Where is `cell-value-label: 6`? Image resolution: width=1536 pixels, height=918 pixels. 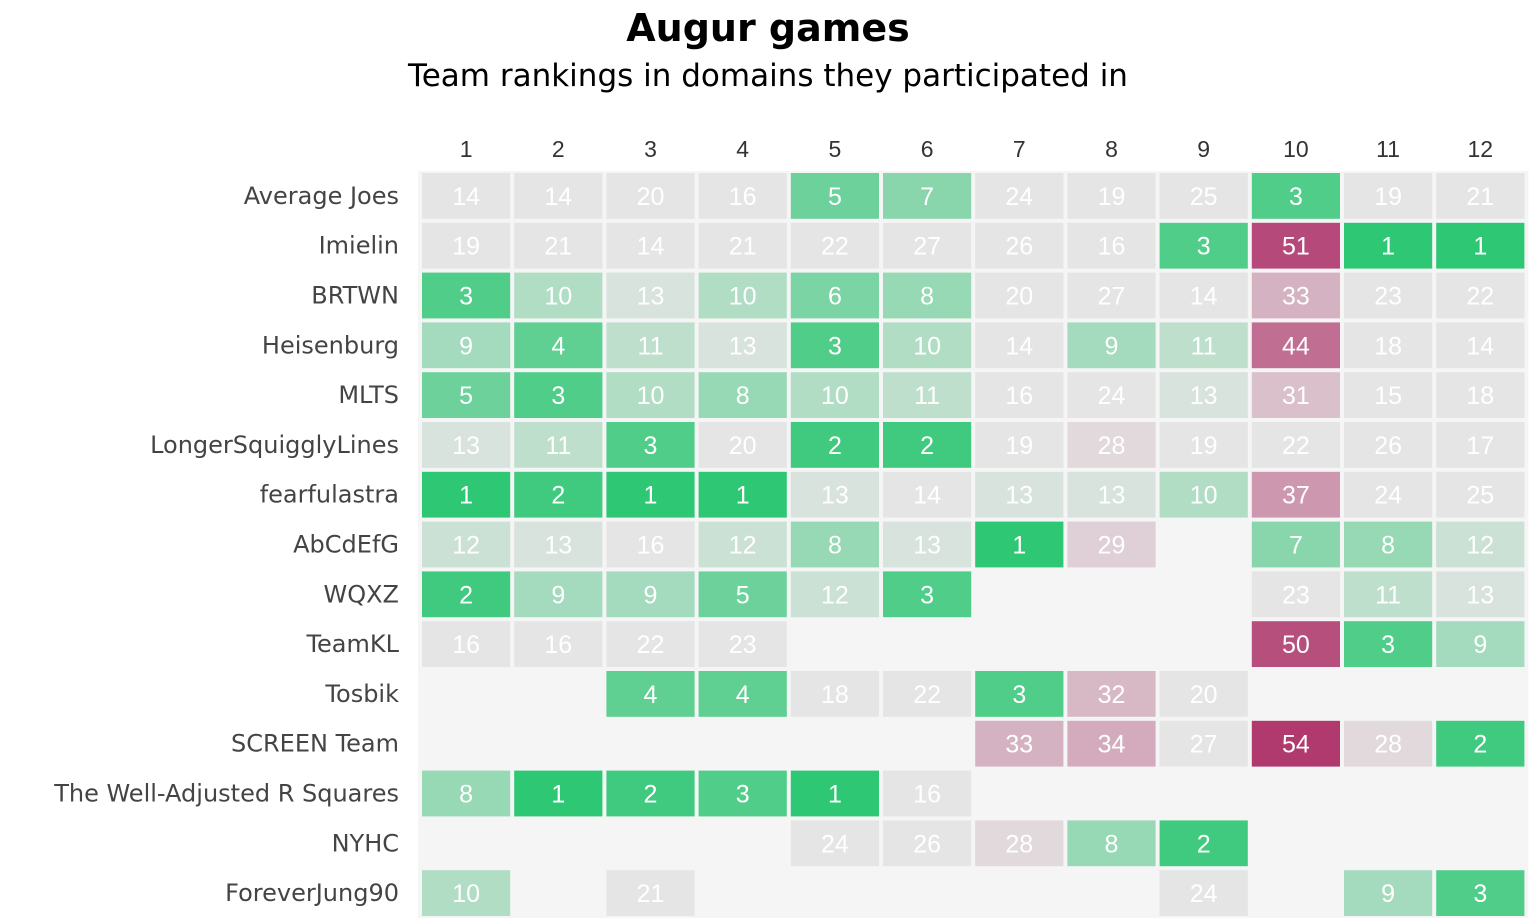 cell-value-label: 6 is located at coordinates (835, 297).